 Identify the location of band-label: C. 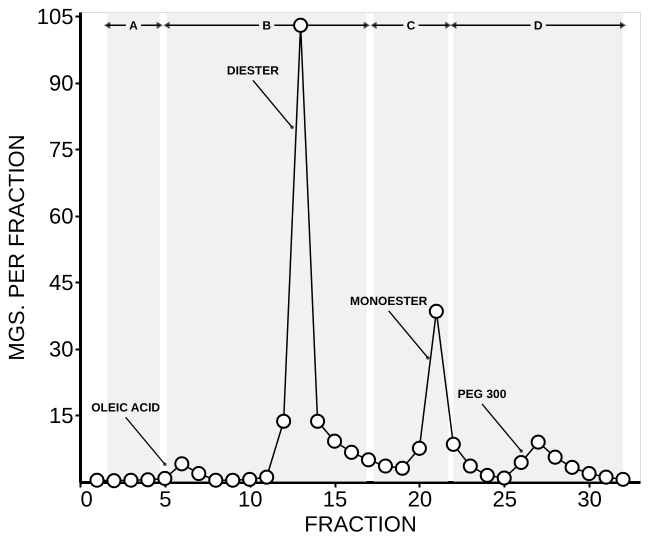
(411, 25).